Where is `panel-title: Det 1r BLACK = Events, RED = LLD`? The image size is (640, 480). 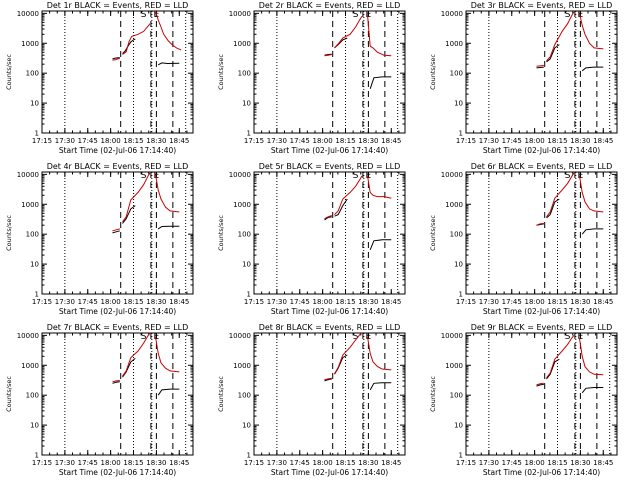 panel-title: Det 1r BLACK = Events, RED = LLD is located at coordinates (118, 5).